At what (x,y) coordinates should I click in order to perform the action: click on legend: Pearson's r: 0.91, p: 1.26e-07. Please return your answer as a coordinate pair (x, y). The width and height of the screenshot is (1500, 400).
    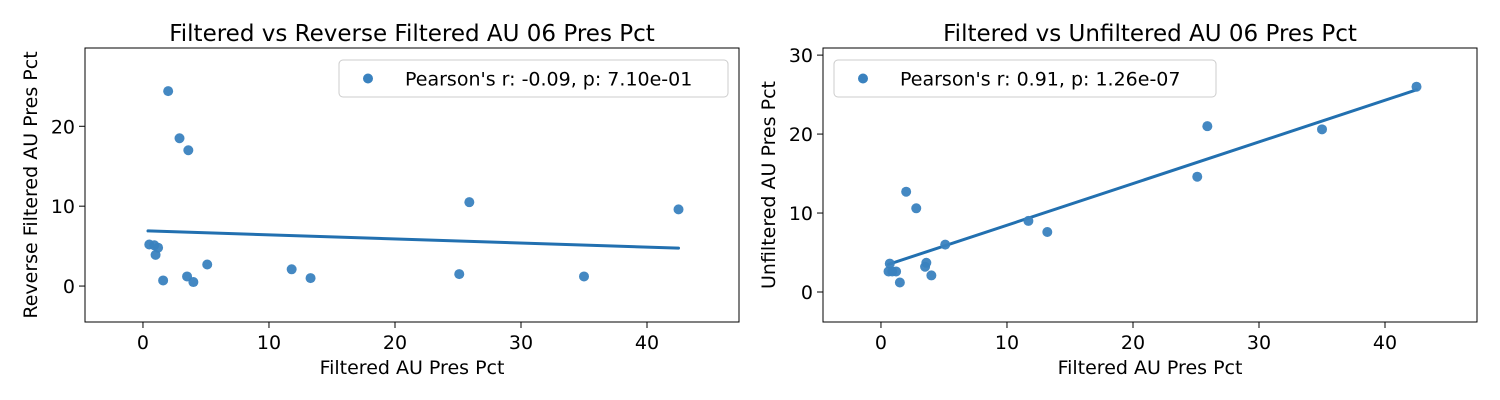
    Looking at the image, I should click on (1025, 78).